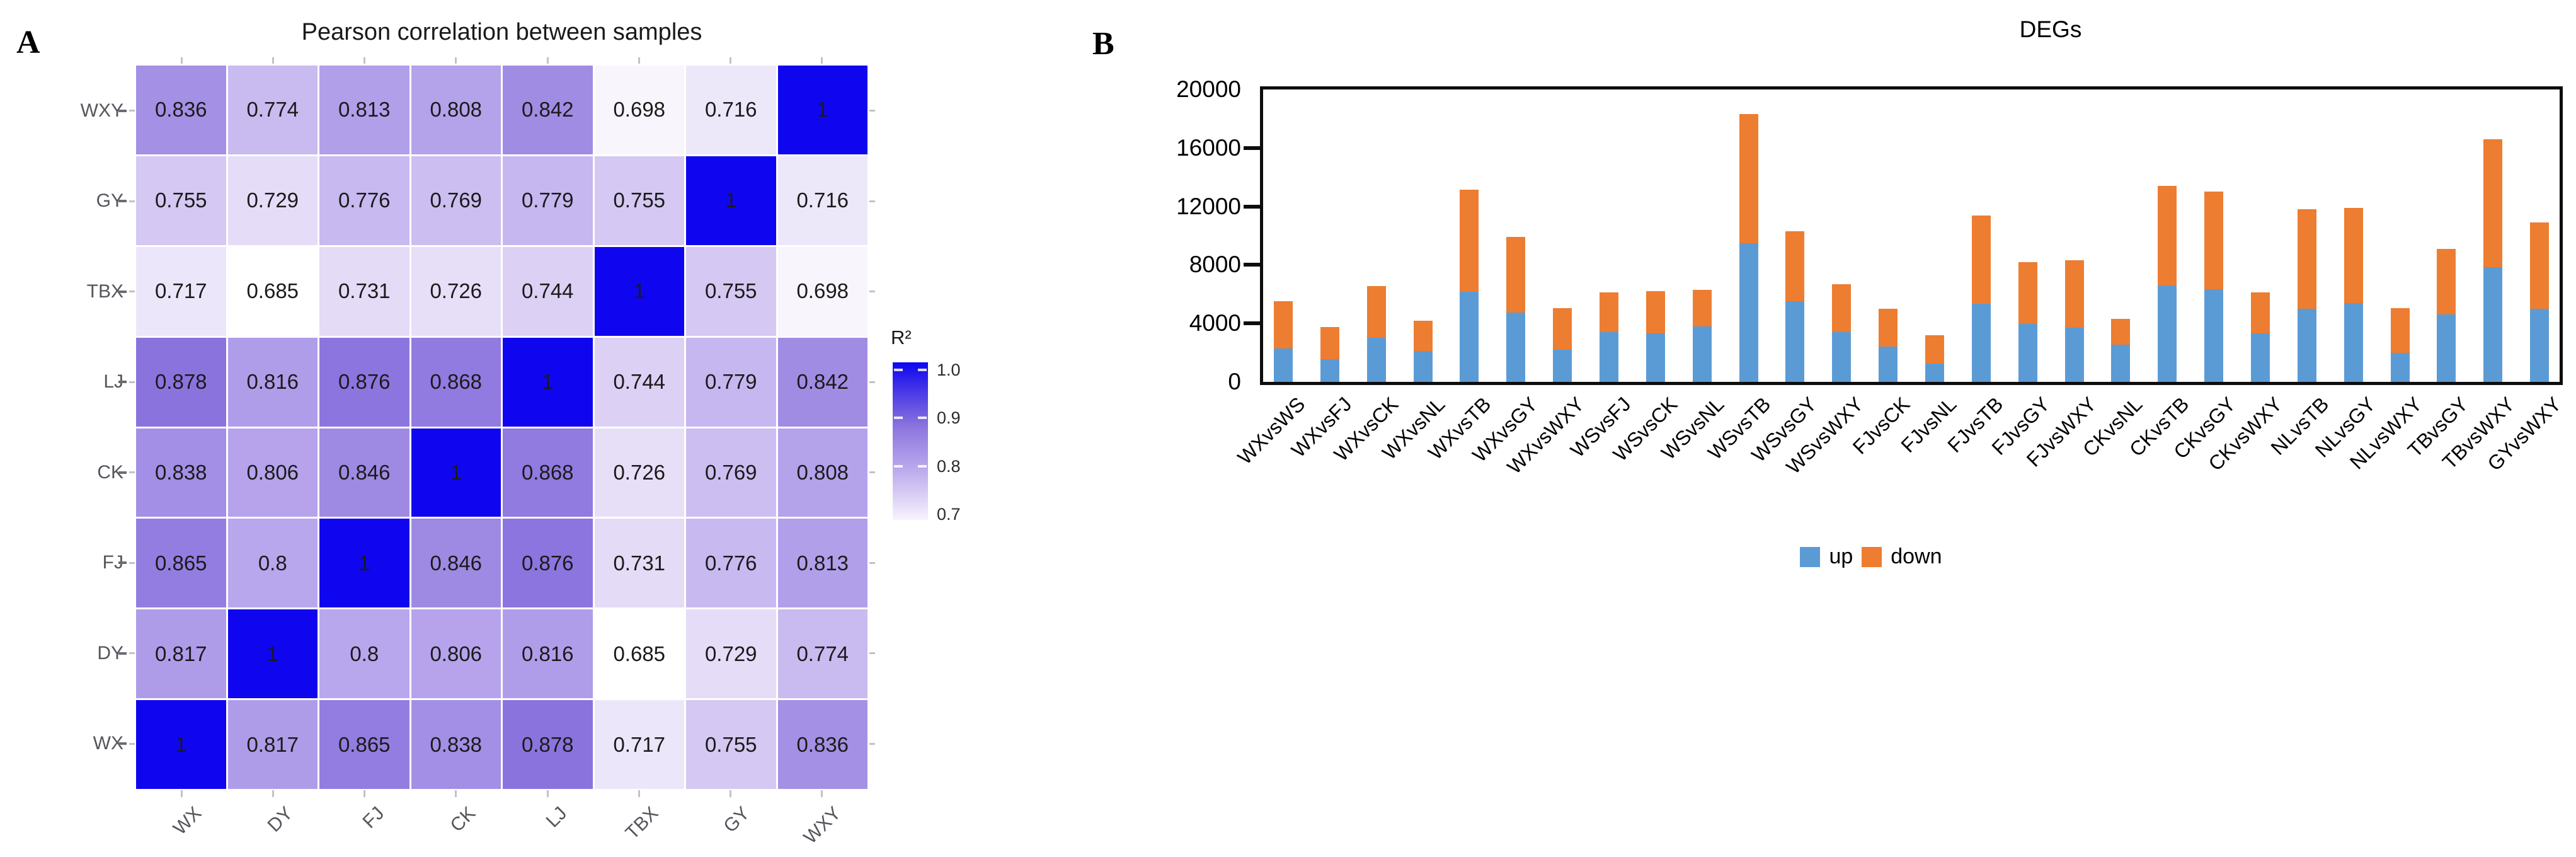  Describe the element at coordinates (639, 472) in the screenshot. I see `heatmap-cell: 0.726` at that location.